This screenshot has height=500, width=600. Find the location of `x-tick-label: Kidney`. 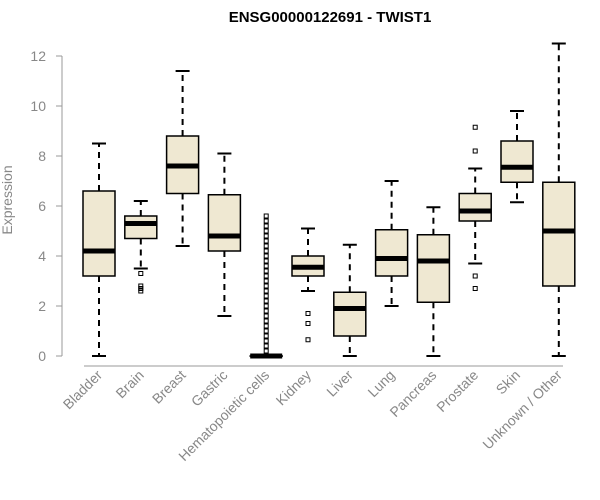

x-tick-label: Kidney is located at coordinates (294, 388).